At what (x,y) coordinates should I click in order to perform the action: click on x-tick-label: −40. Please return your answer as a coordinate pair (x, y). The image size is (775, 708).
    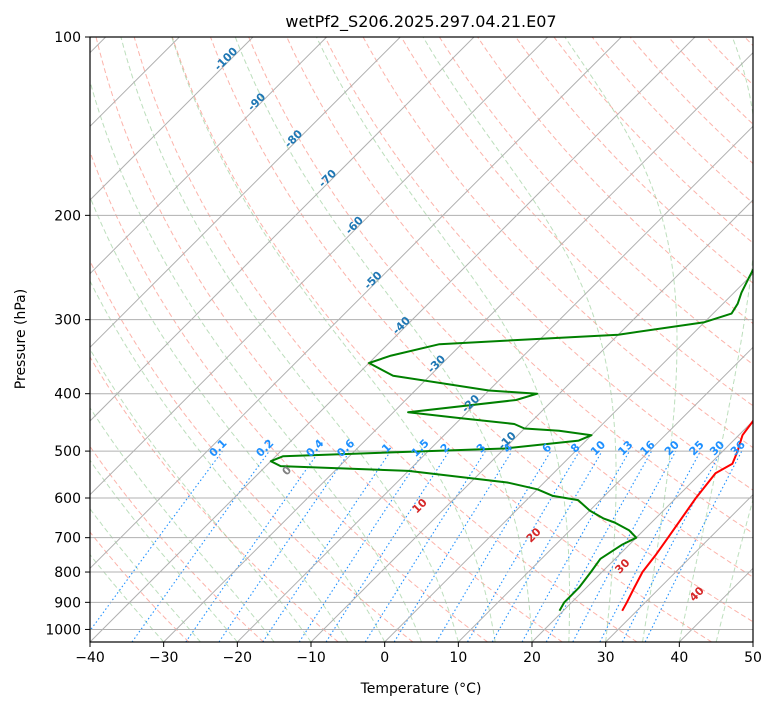
    Looking at the image, I should click on (90, 658).